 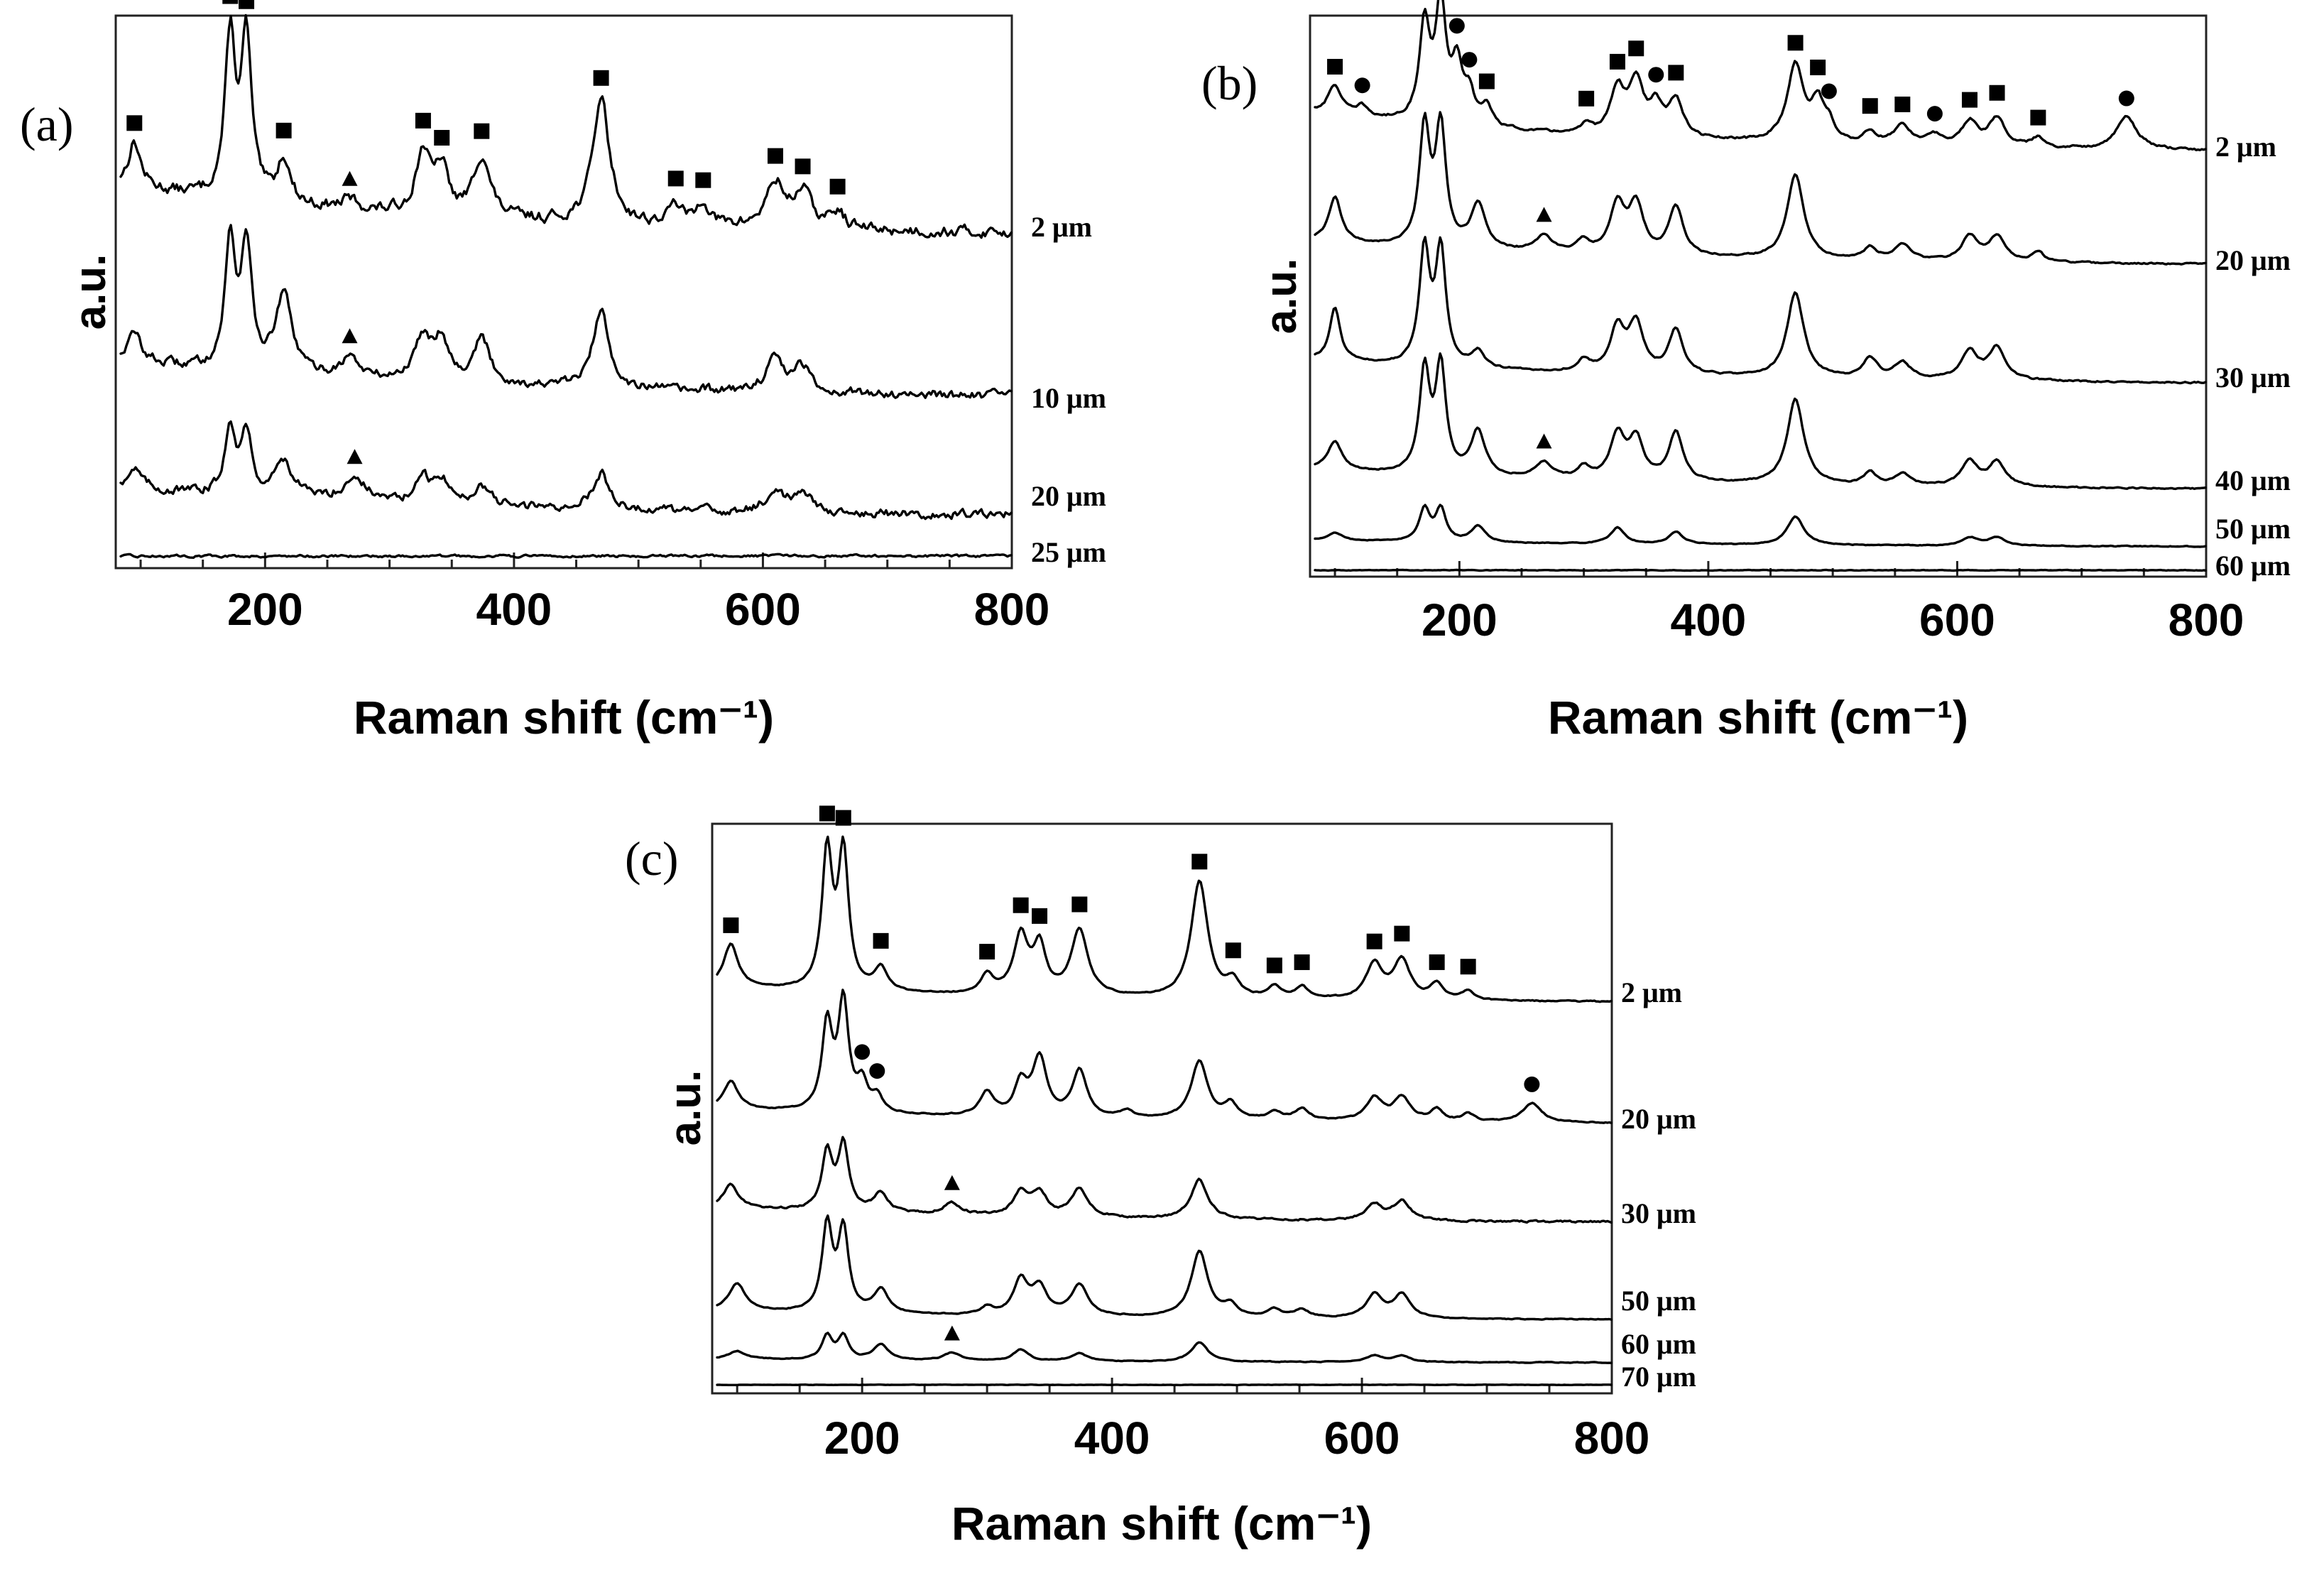 What do you see at coordinates (1281, 296) in the screenshot?
I see `panel-b-y-axis-label: a.u.` at bounding box center [1281, 296].